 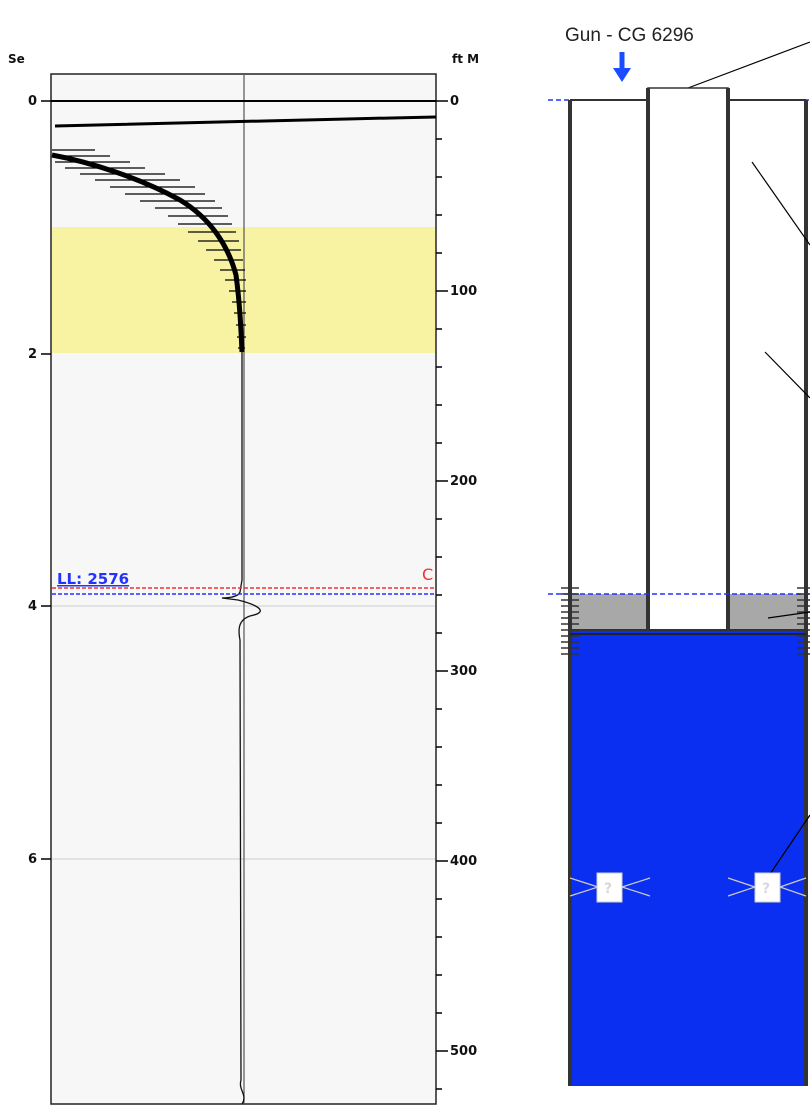 I want to click on waveform-envelope, so click(x=148, y=252).